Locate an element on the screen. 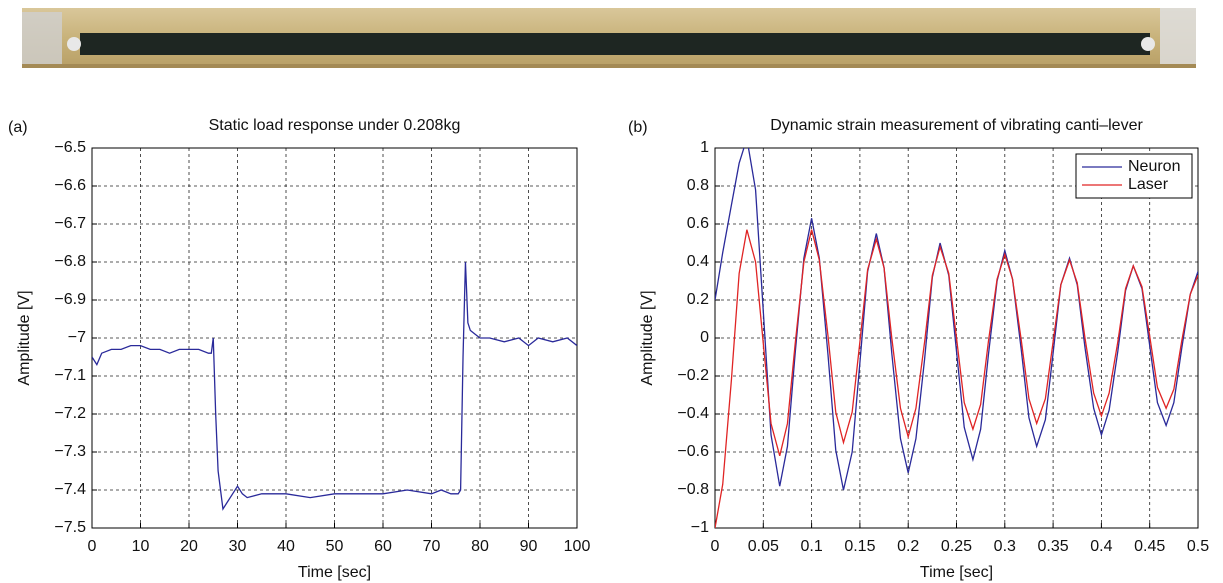  x-tick-label: 80 is located at coordinates (480, 546).